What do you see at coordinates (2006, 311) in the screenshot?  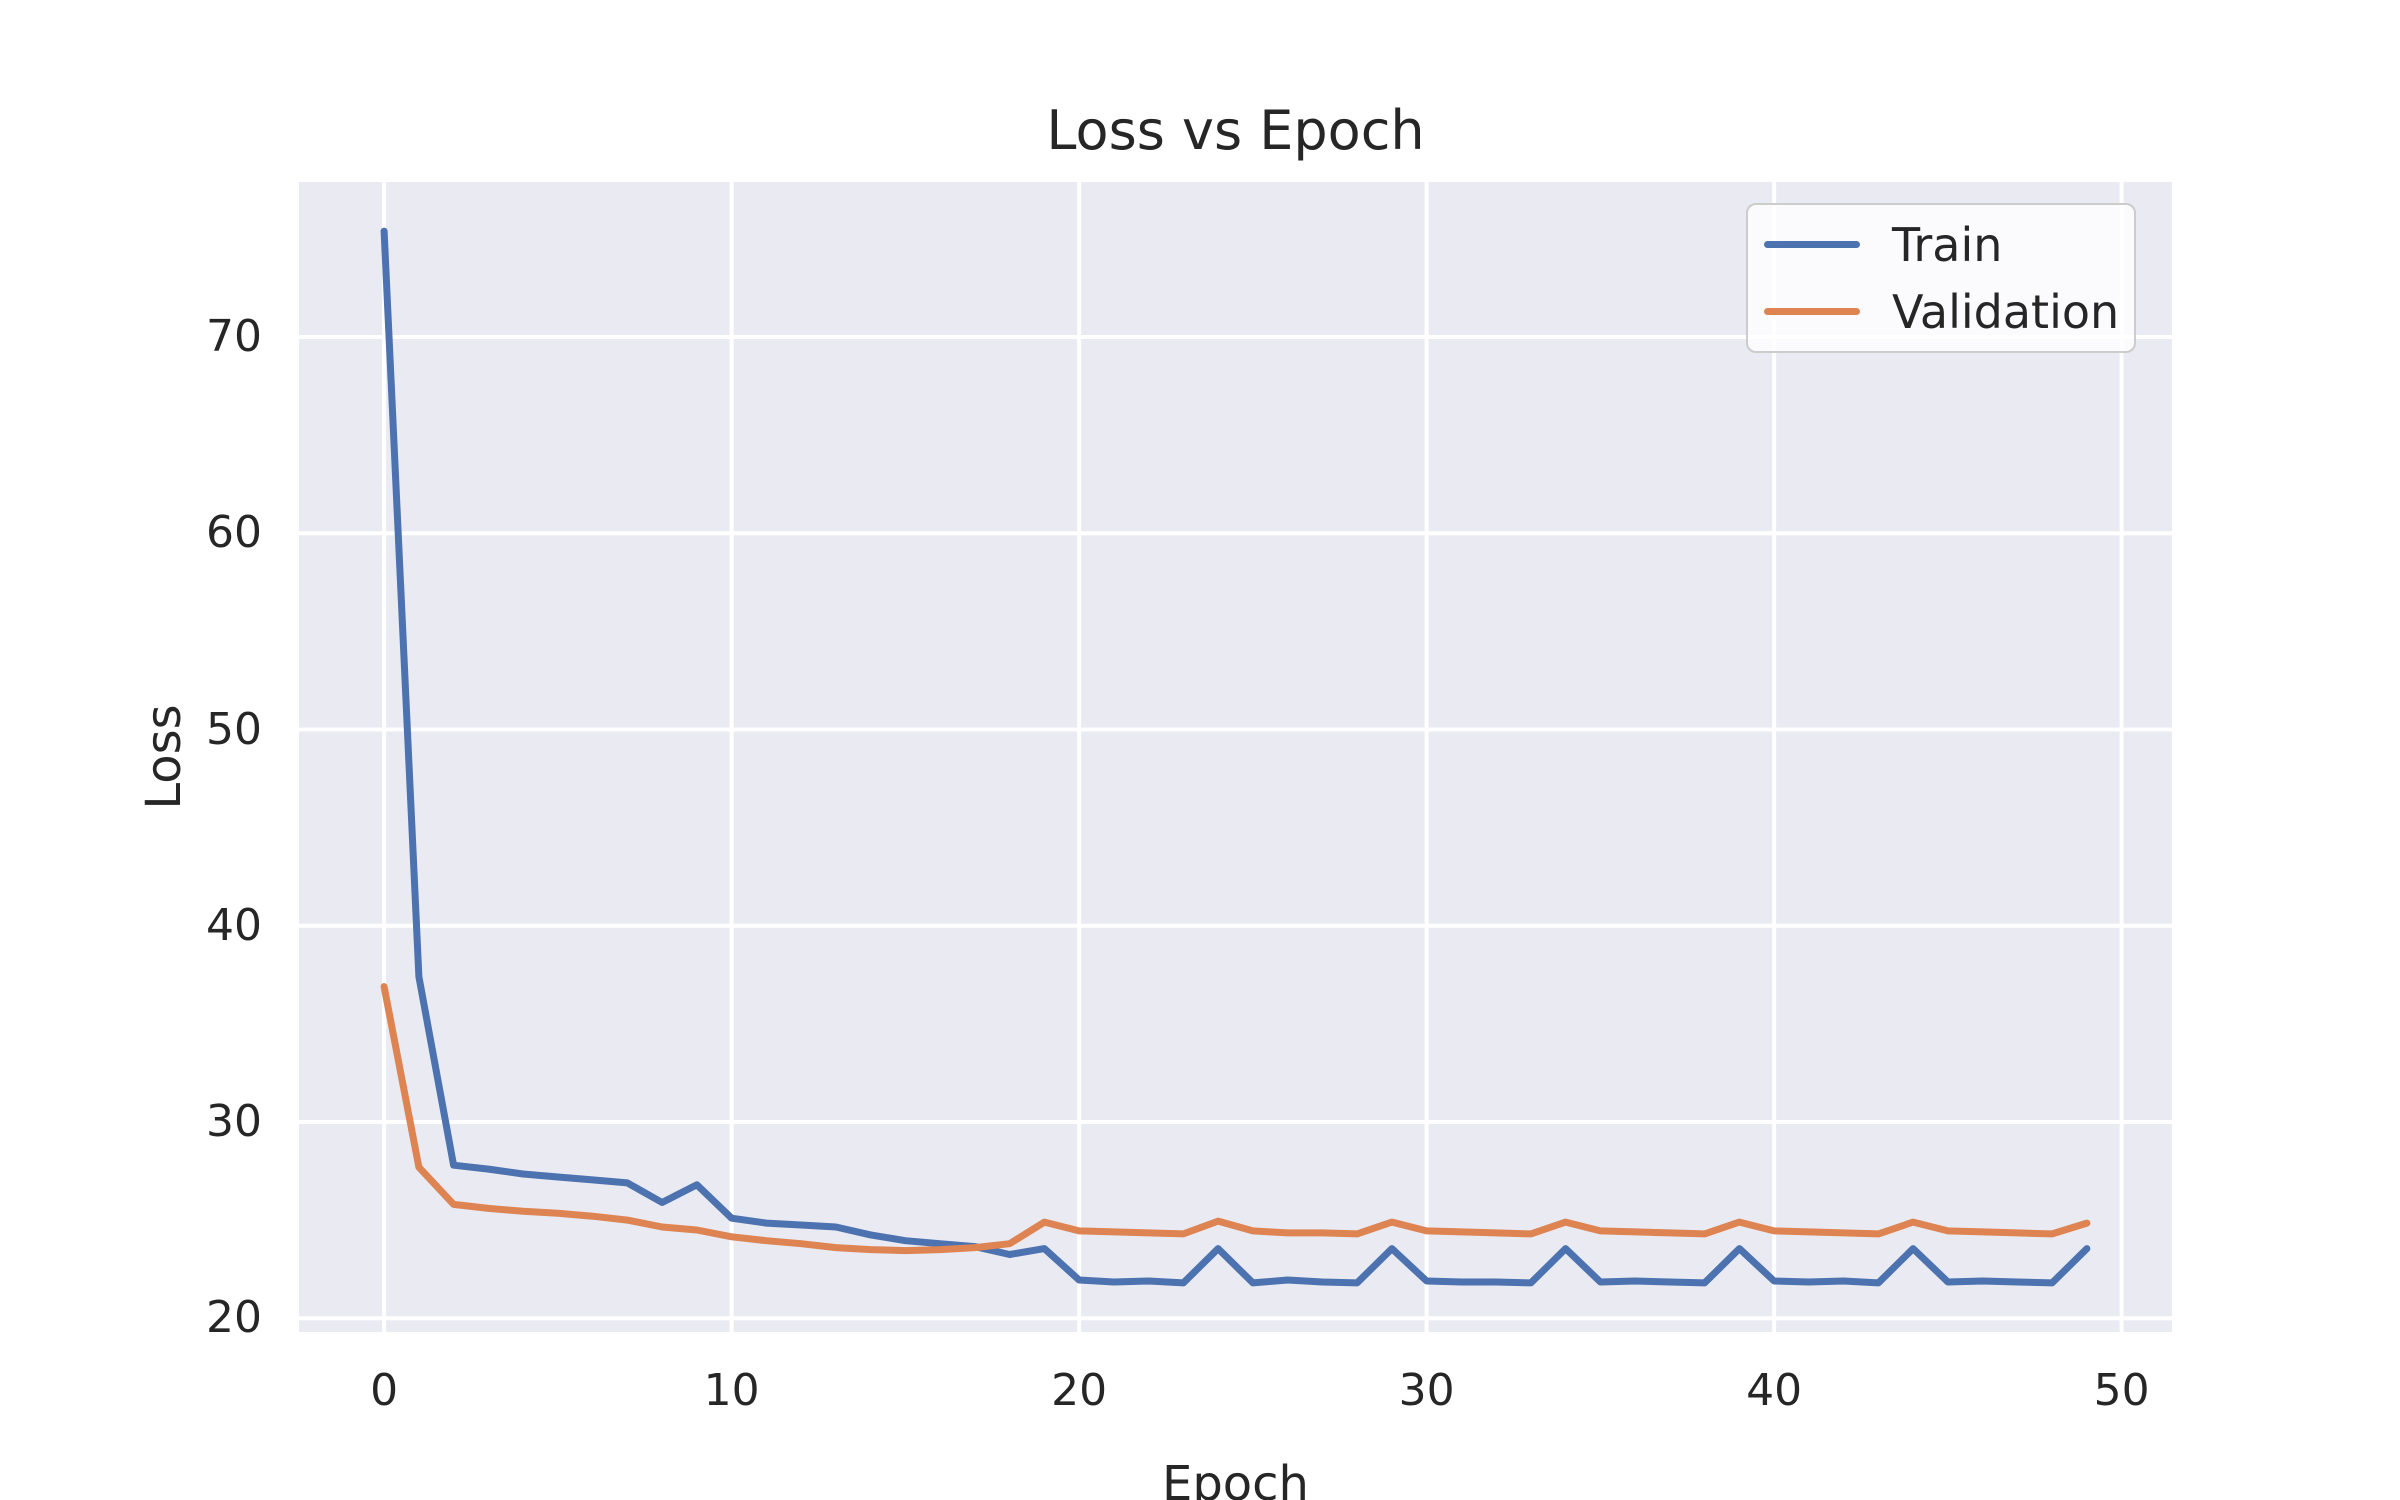 I see `legend-label-validation: Validation` at bounding box center [2006, 311].